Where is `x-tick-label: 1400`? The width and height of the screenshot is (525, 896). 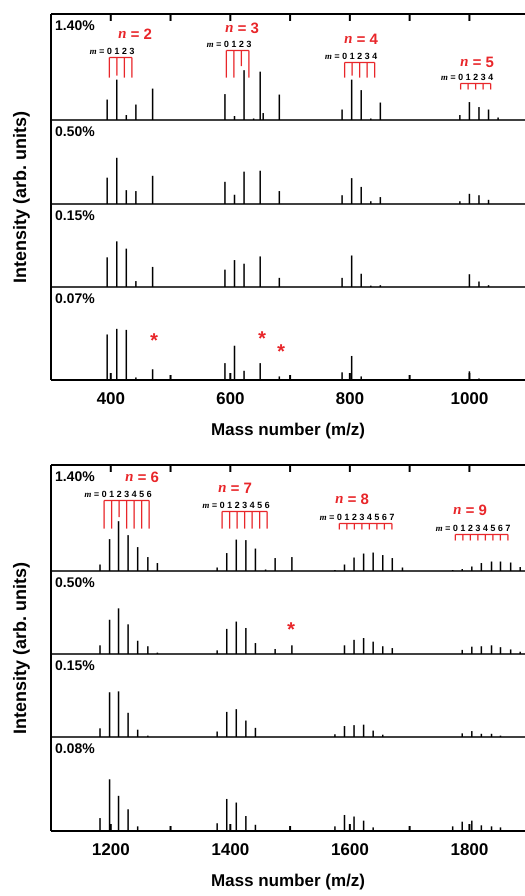
x-tick-label: 1400 is located at coordinates (230, 850).